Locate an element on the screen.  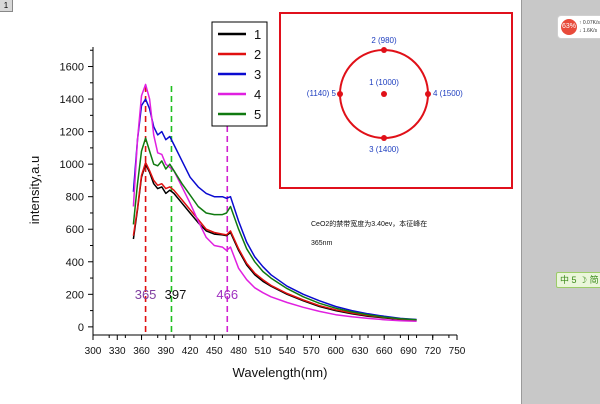
download-speed-value: 1.6K/s is located at coordinates (590, 31).